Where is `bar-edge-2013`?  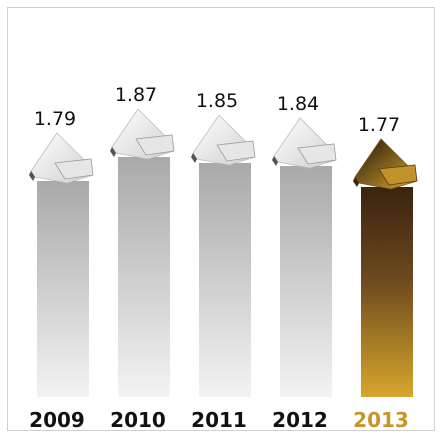
bar-edge-2013 is located at coordinates (356, 182).